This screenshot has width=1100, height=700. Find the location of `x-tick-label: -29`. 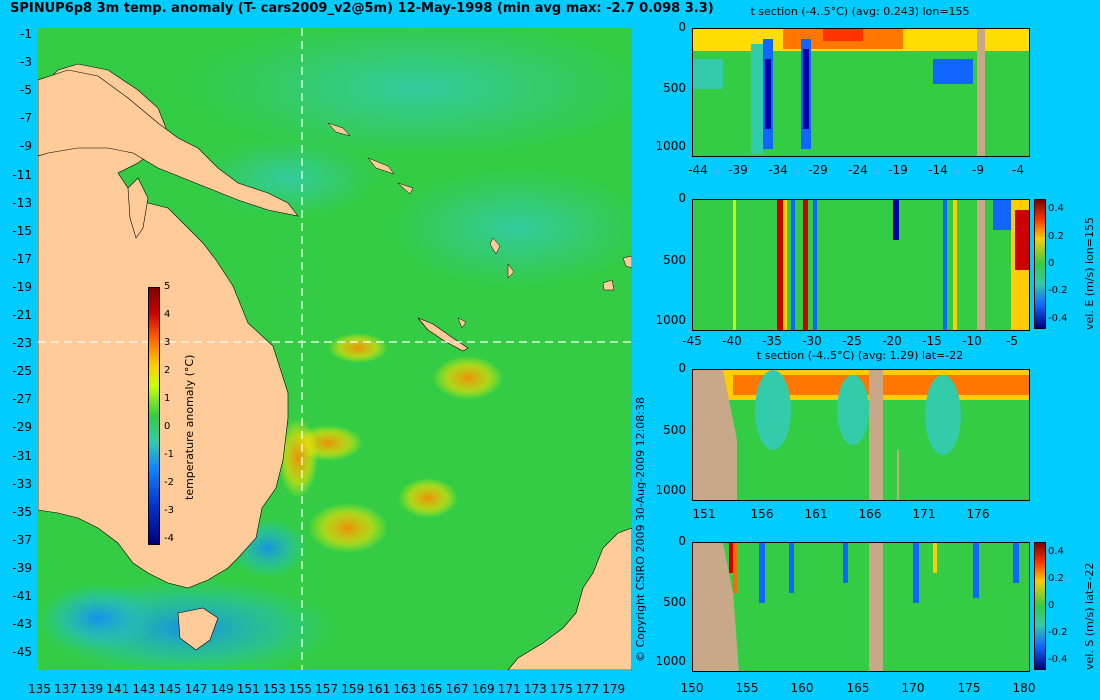

x-tick-label: -29 is located at coordinates (818, 170).